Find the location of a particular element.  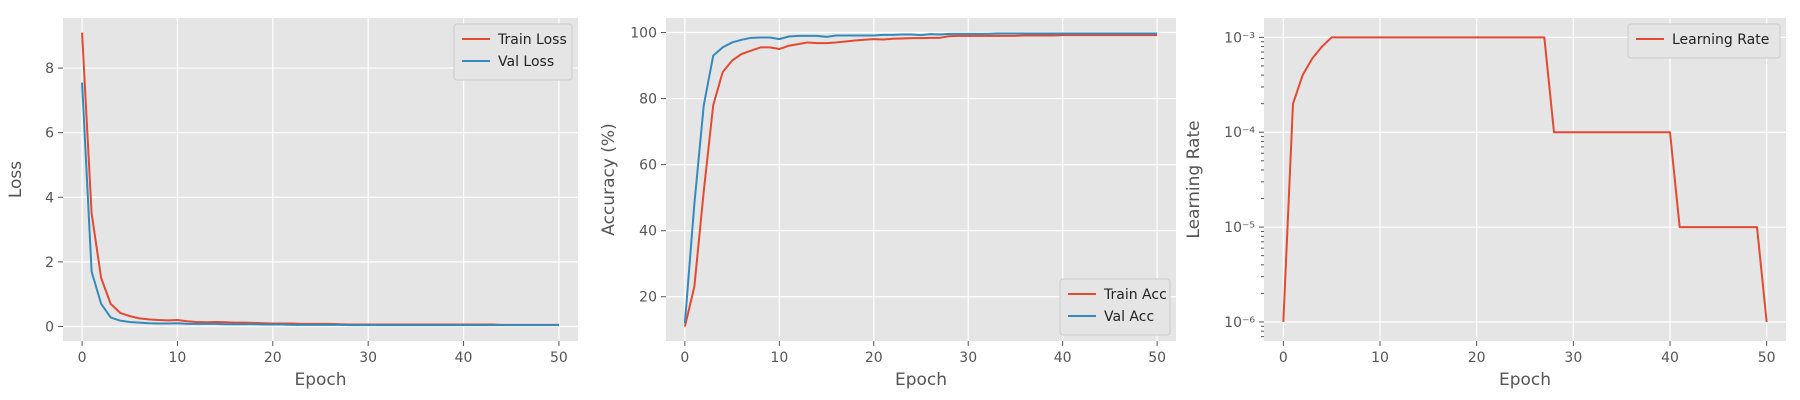

y-axis-label: Learning Rate is located at coordinates (1194, 179).